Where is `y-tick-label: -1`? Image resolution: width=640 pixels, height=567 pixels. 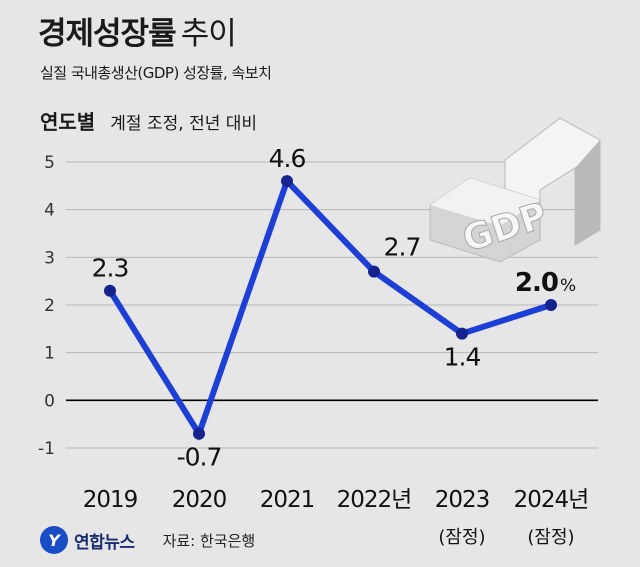 y-tick-label: -1 is located at coordinates (46, 449).